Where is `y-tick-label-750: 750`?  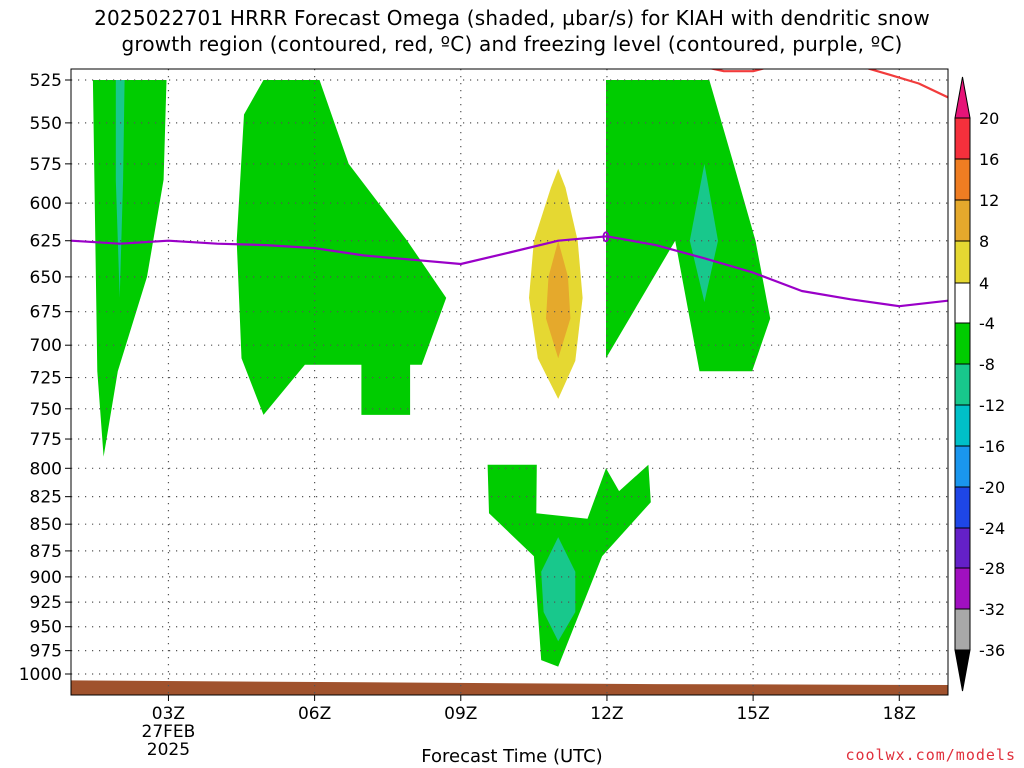
y-tick-label-750: 750 is located at coordinates (46, 410).